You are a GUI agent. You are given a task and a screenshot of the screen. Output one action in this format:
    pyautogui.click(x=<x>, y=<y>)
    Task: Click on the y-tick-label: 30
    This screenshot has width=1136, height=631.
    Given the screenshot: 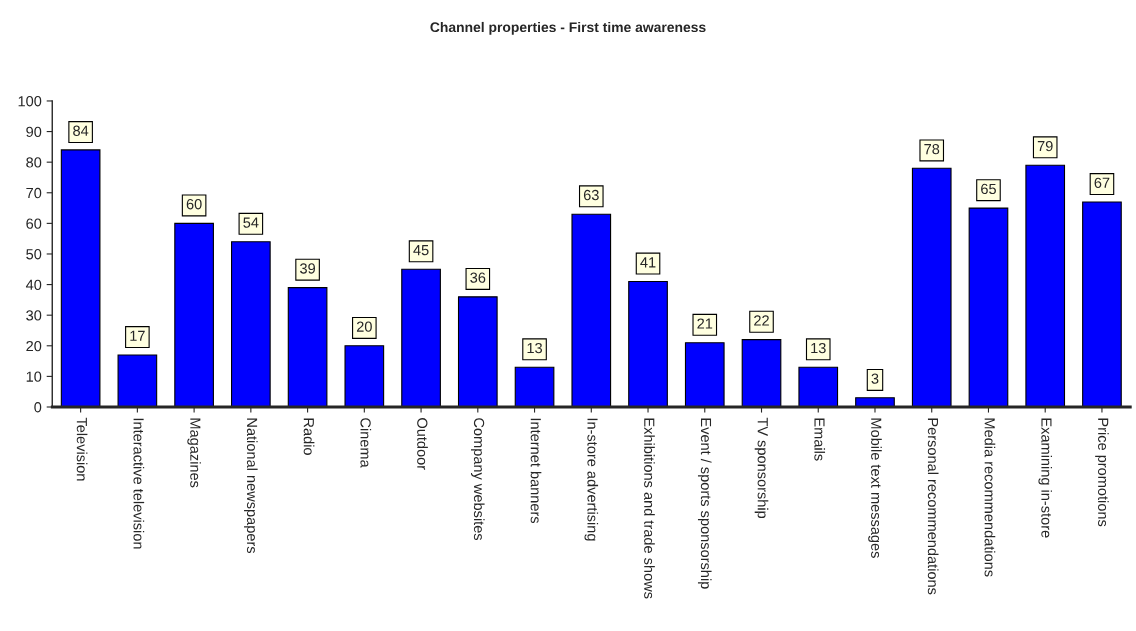 What is the action you would take?
    pyautogui.click(x=34, y=315)
    